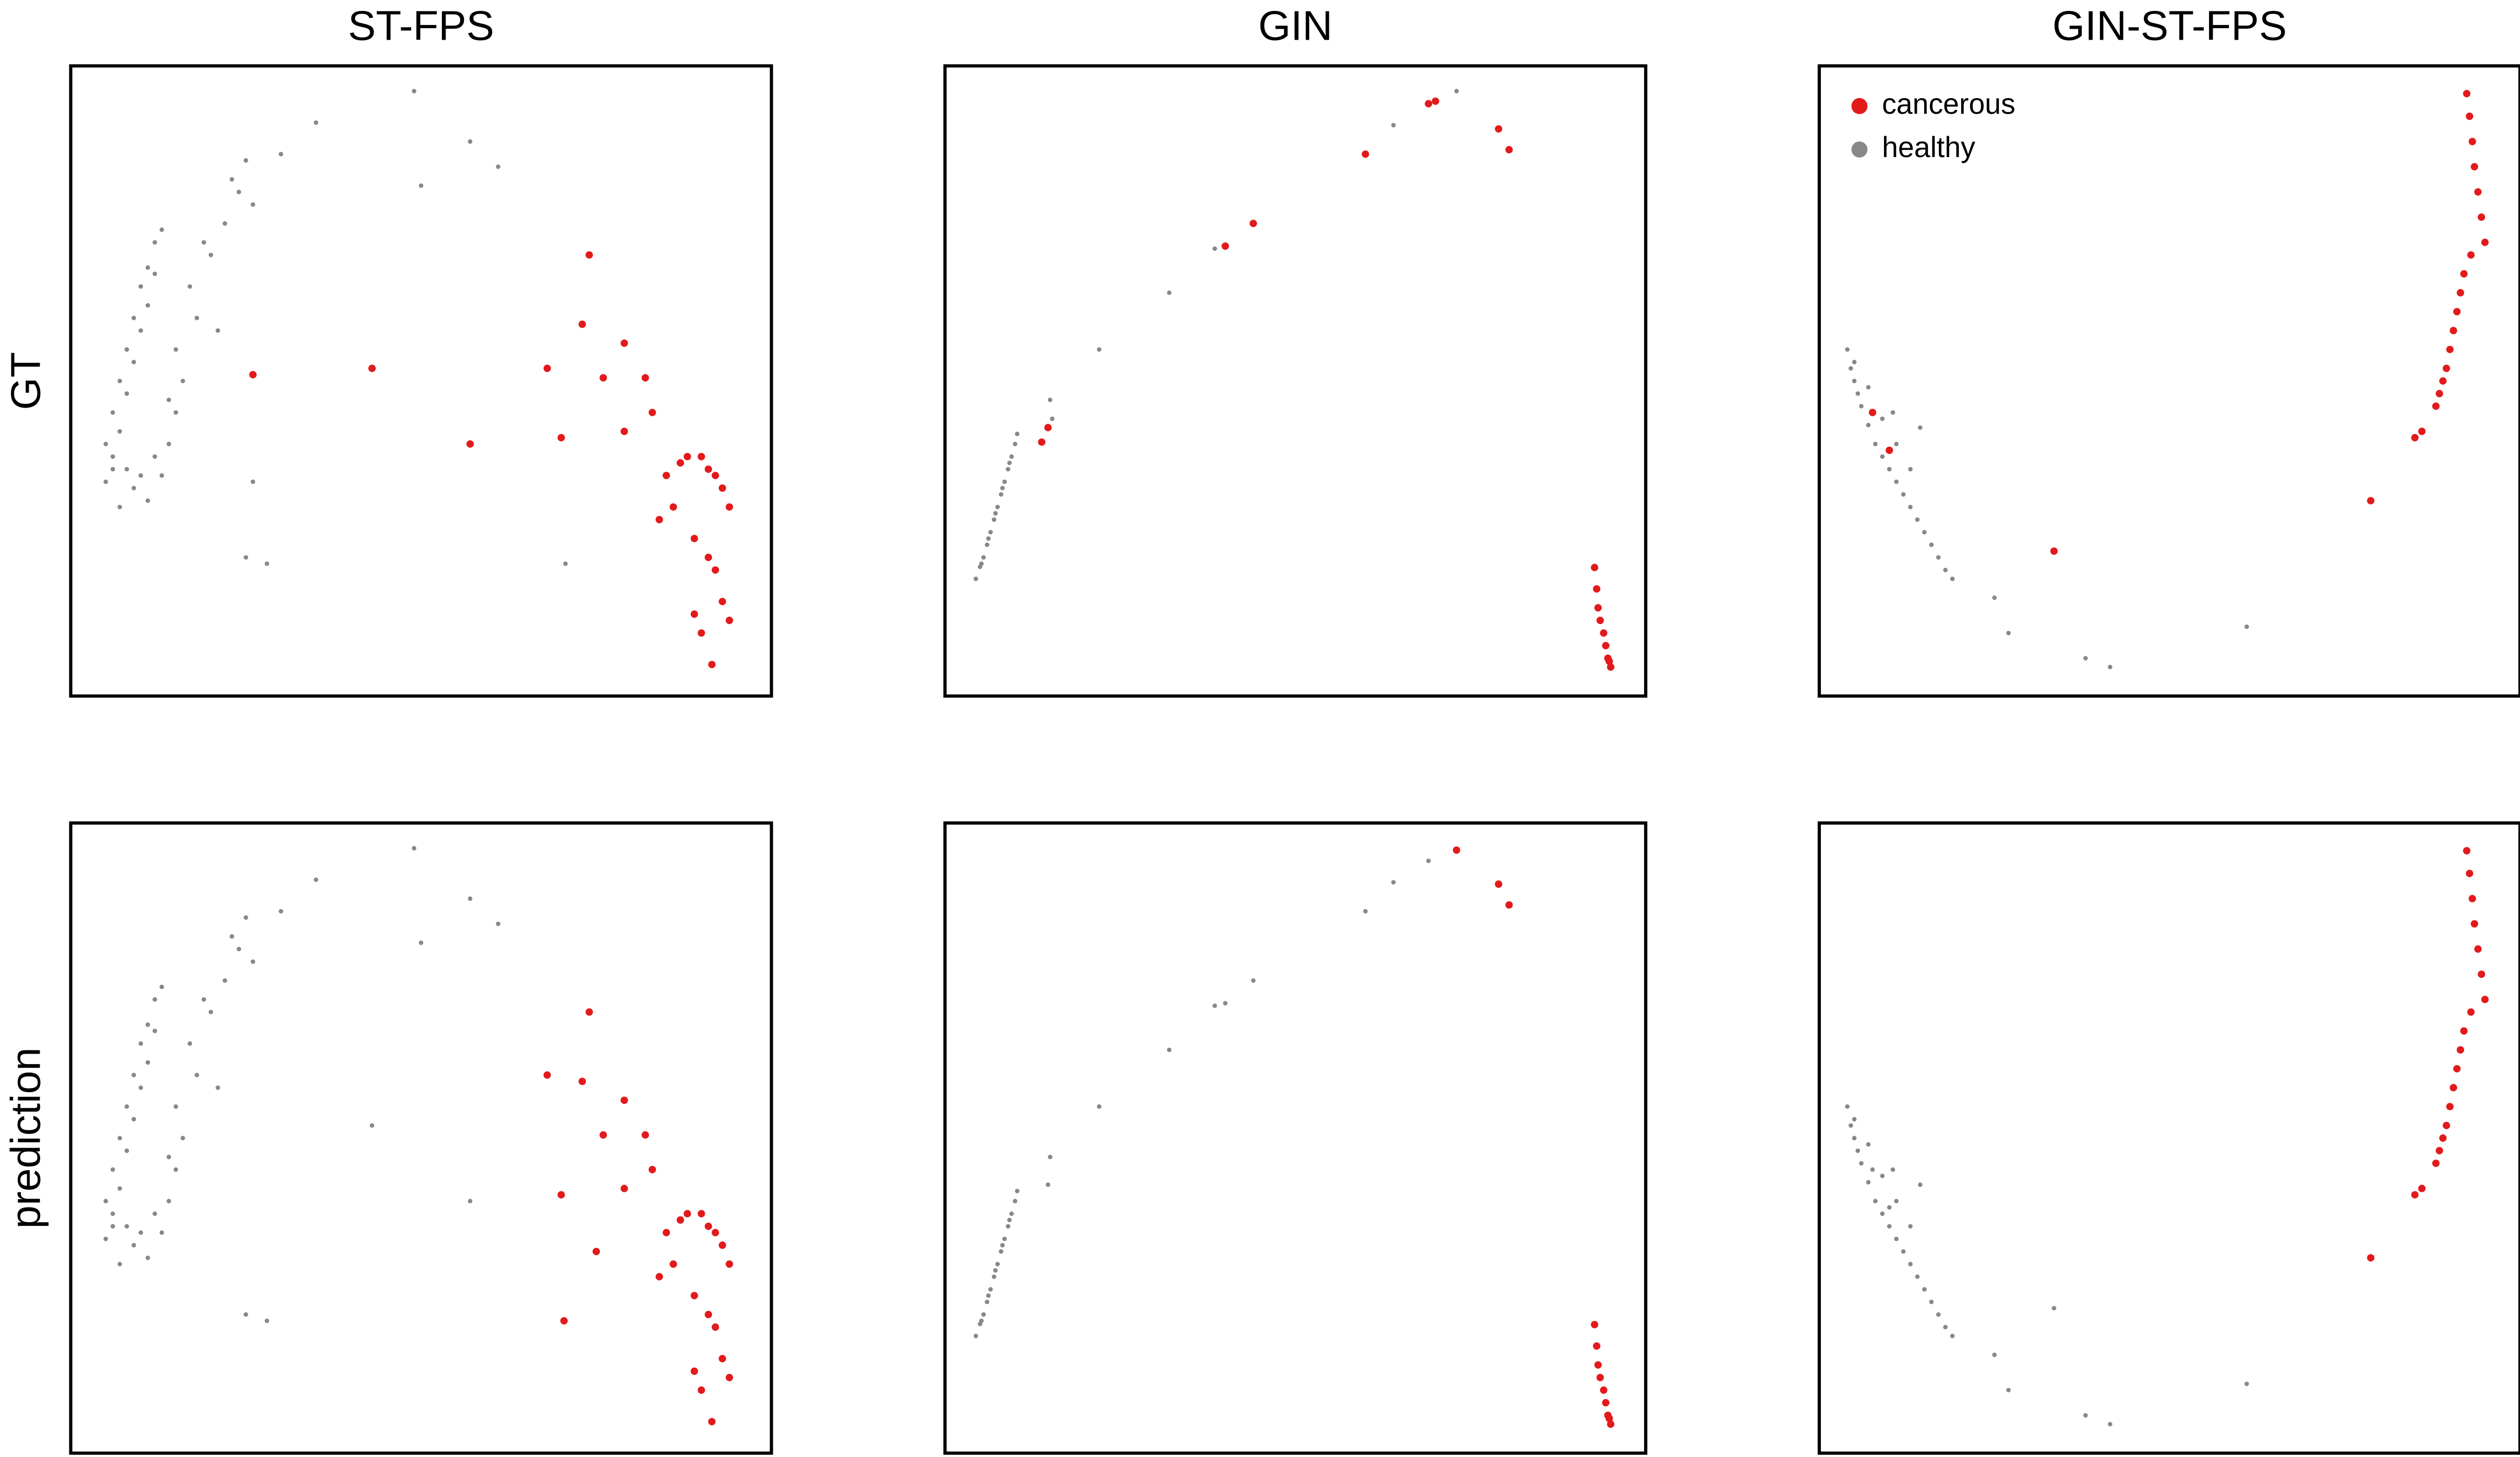 This screenshot has height=1457, width=2520. I want to click on row-label: GT, so click(26, 381).